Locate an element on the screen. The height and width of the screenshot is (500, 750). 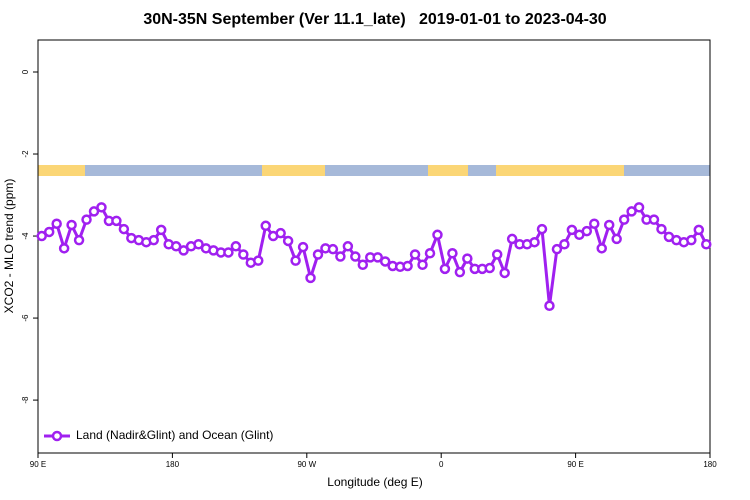
x-tick-label: 0 is located at coordinates (441, 464).